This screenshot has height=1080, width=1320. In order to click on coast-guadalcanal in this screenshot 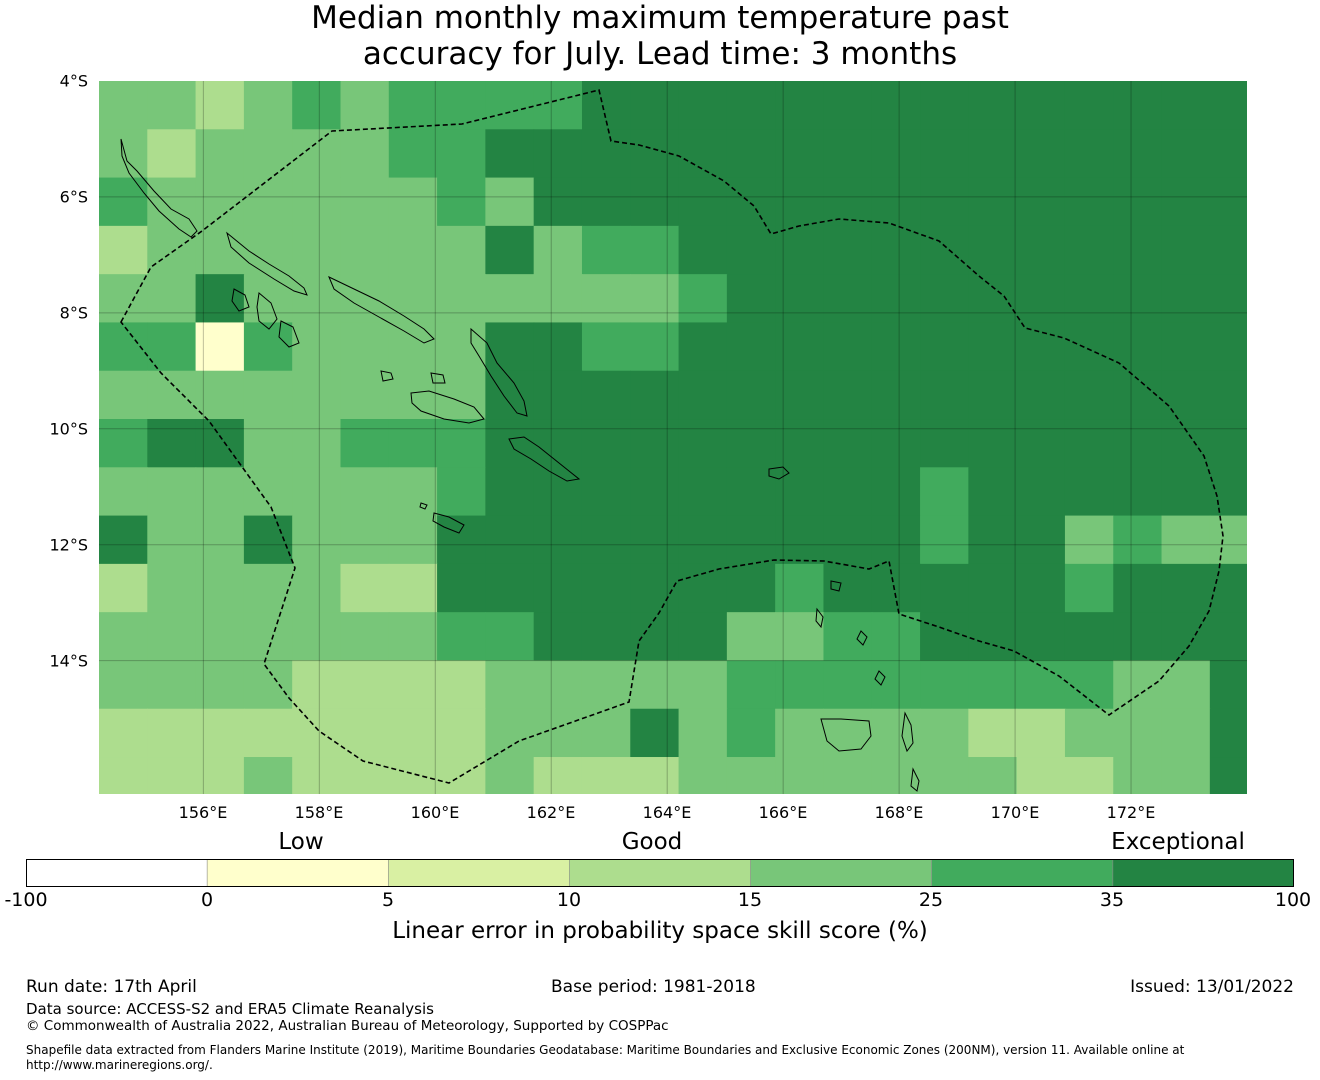, I will do `click(447, 407)`.